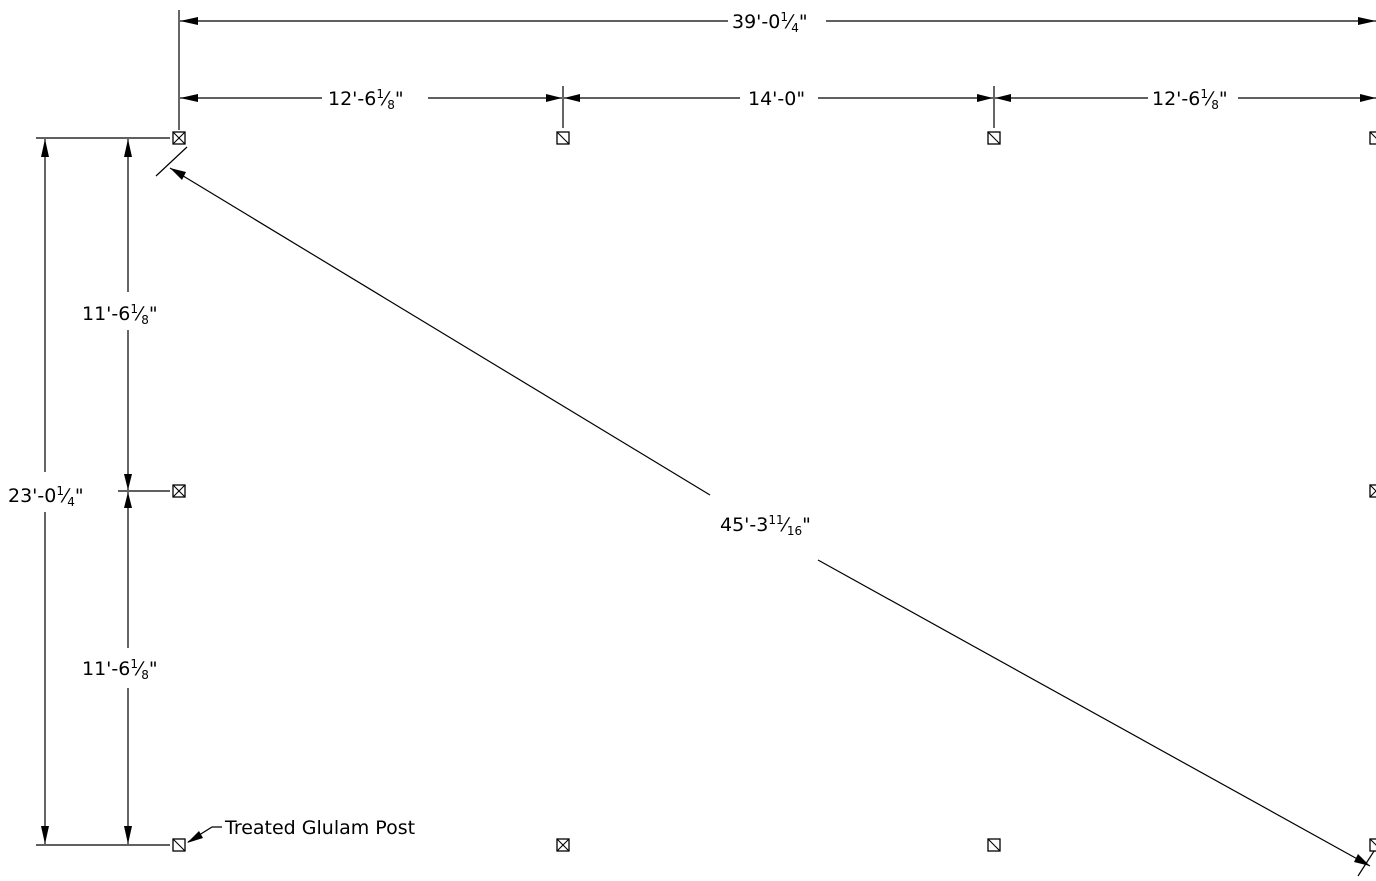 This screenshot has height=881, width=1376. I want to click on side-lower-label: 11'-61⁄8", so click(120, 669).